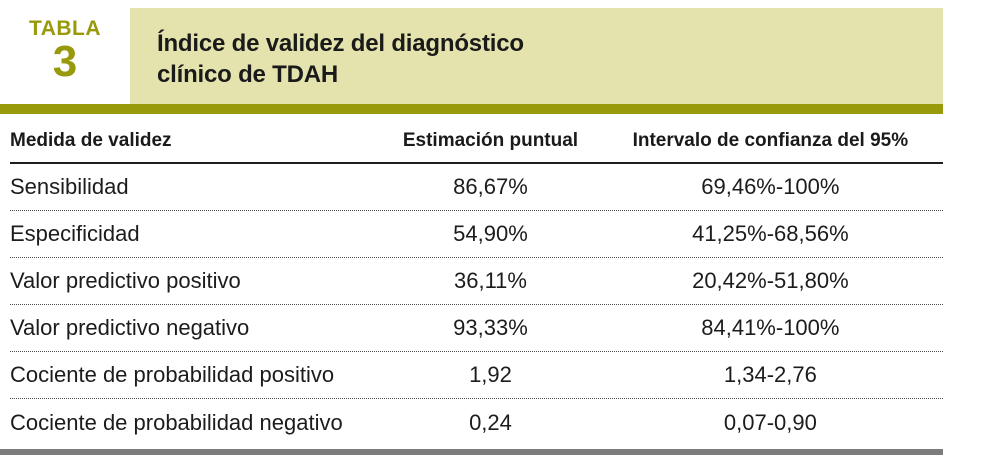  I want to click on cell-ci: 20,42%-51,80%, so click(770, 280).